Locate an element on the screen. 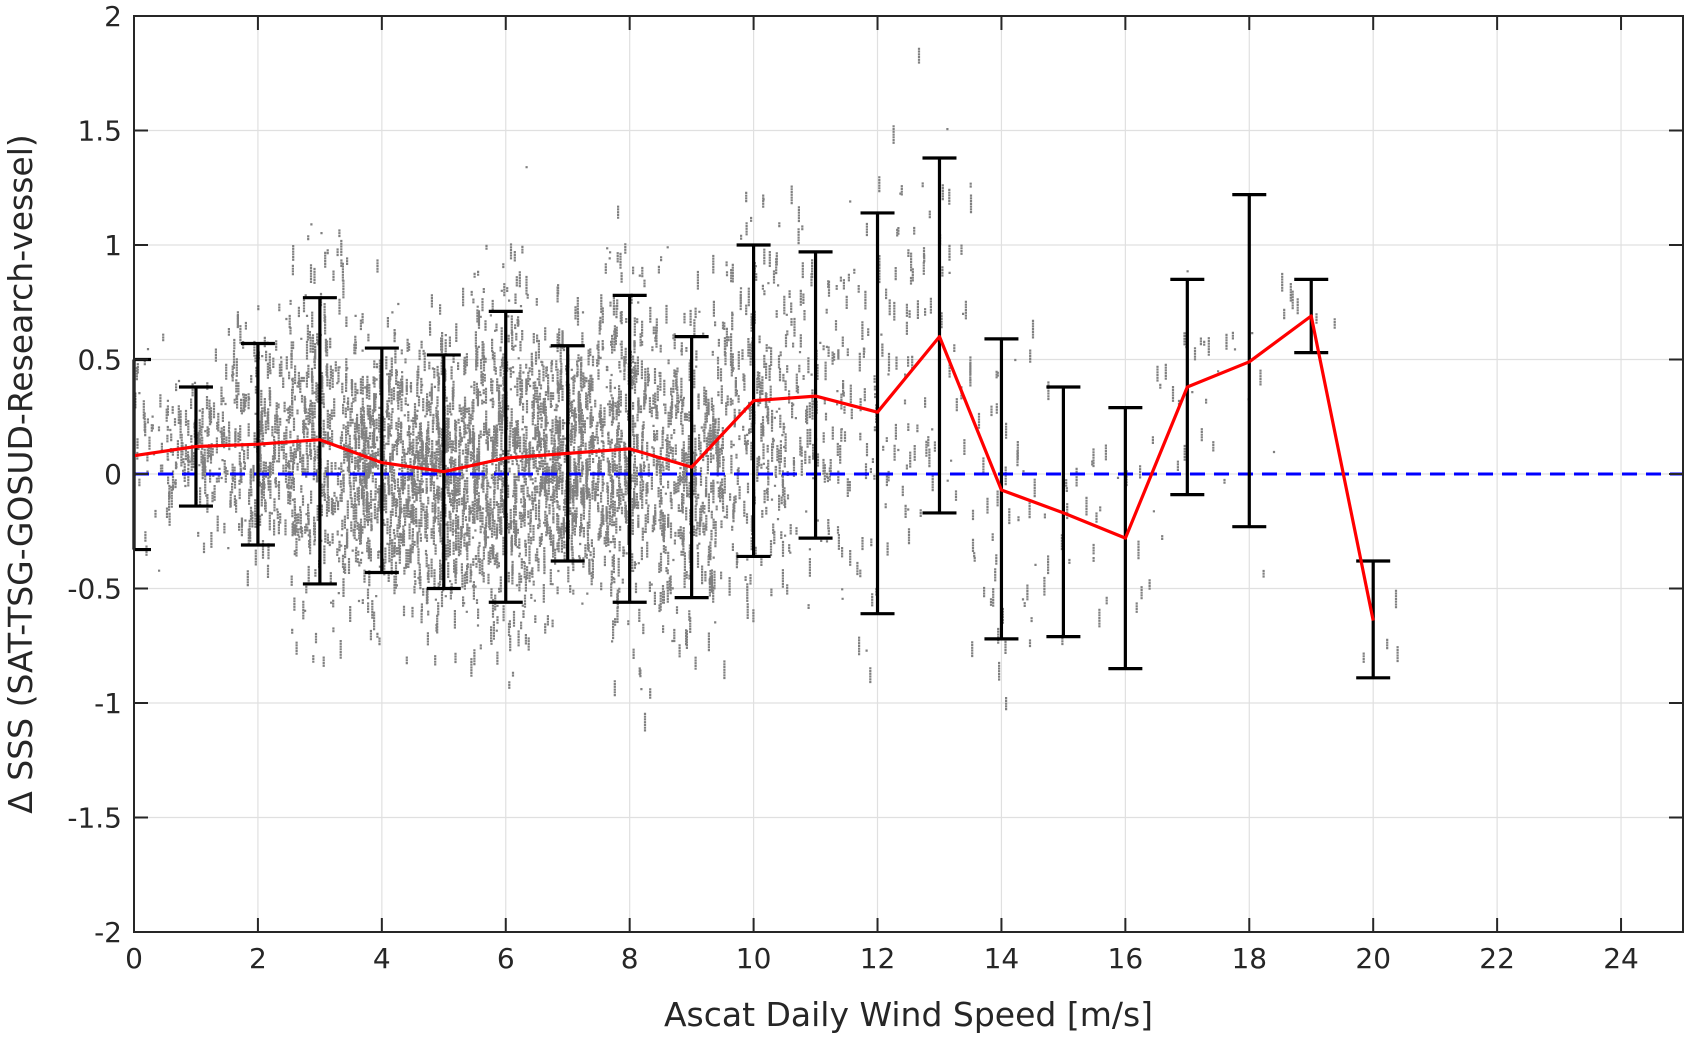  y-tick-label-4: 0 is located at coordinates (113, 474).